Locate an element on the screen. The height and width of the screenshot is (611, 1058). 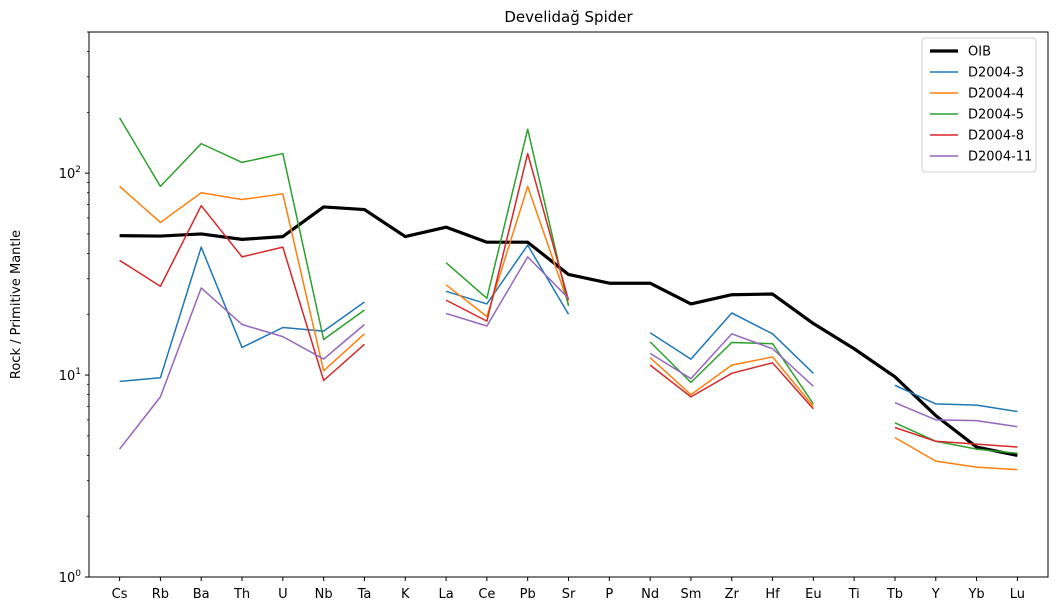
x-tick-label: Ti is located at coordinates (854, 594).